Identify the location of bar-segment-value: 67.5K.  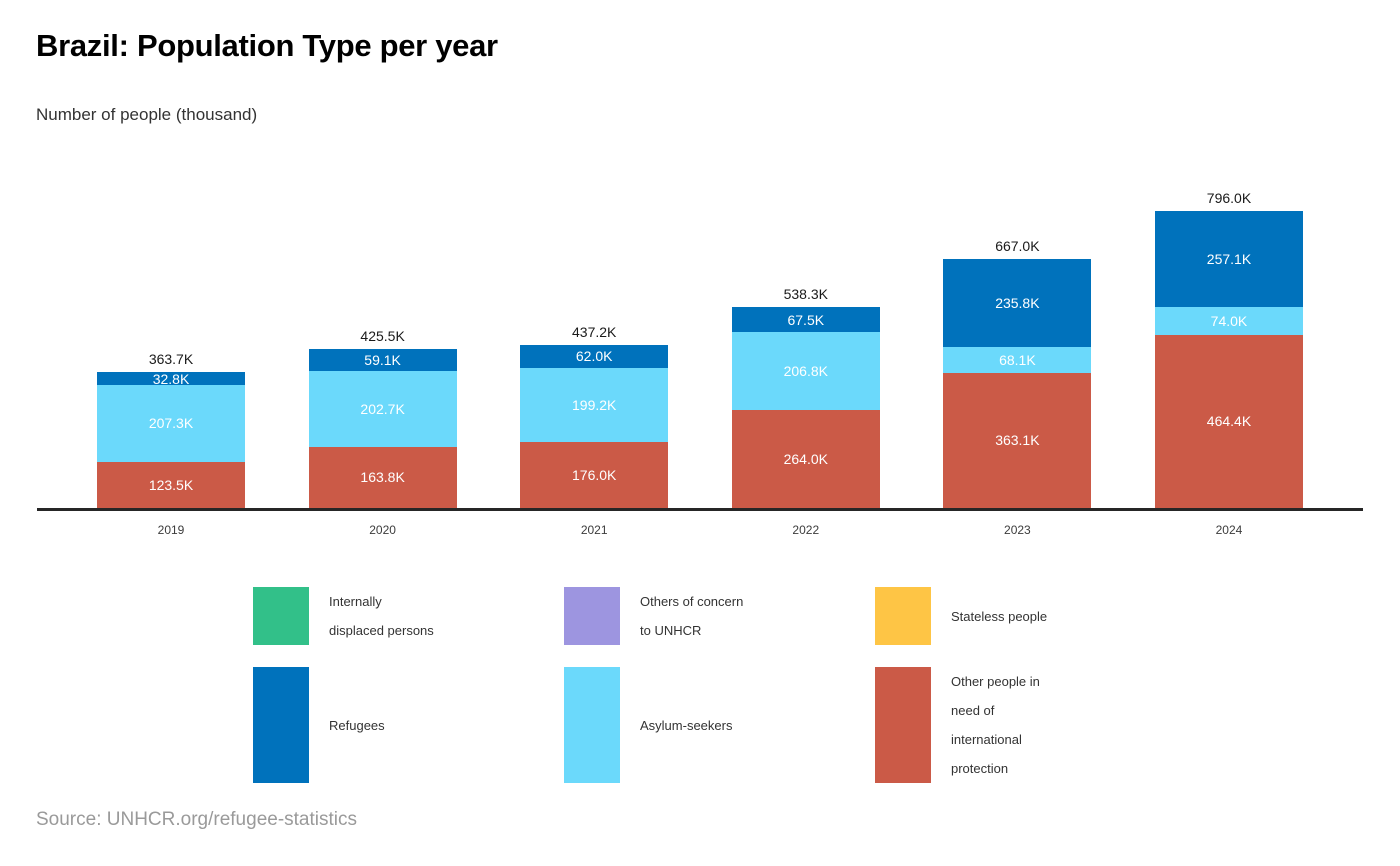
(806, 319).